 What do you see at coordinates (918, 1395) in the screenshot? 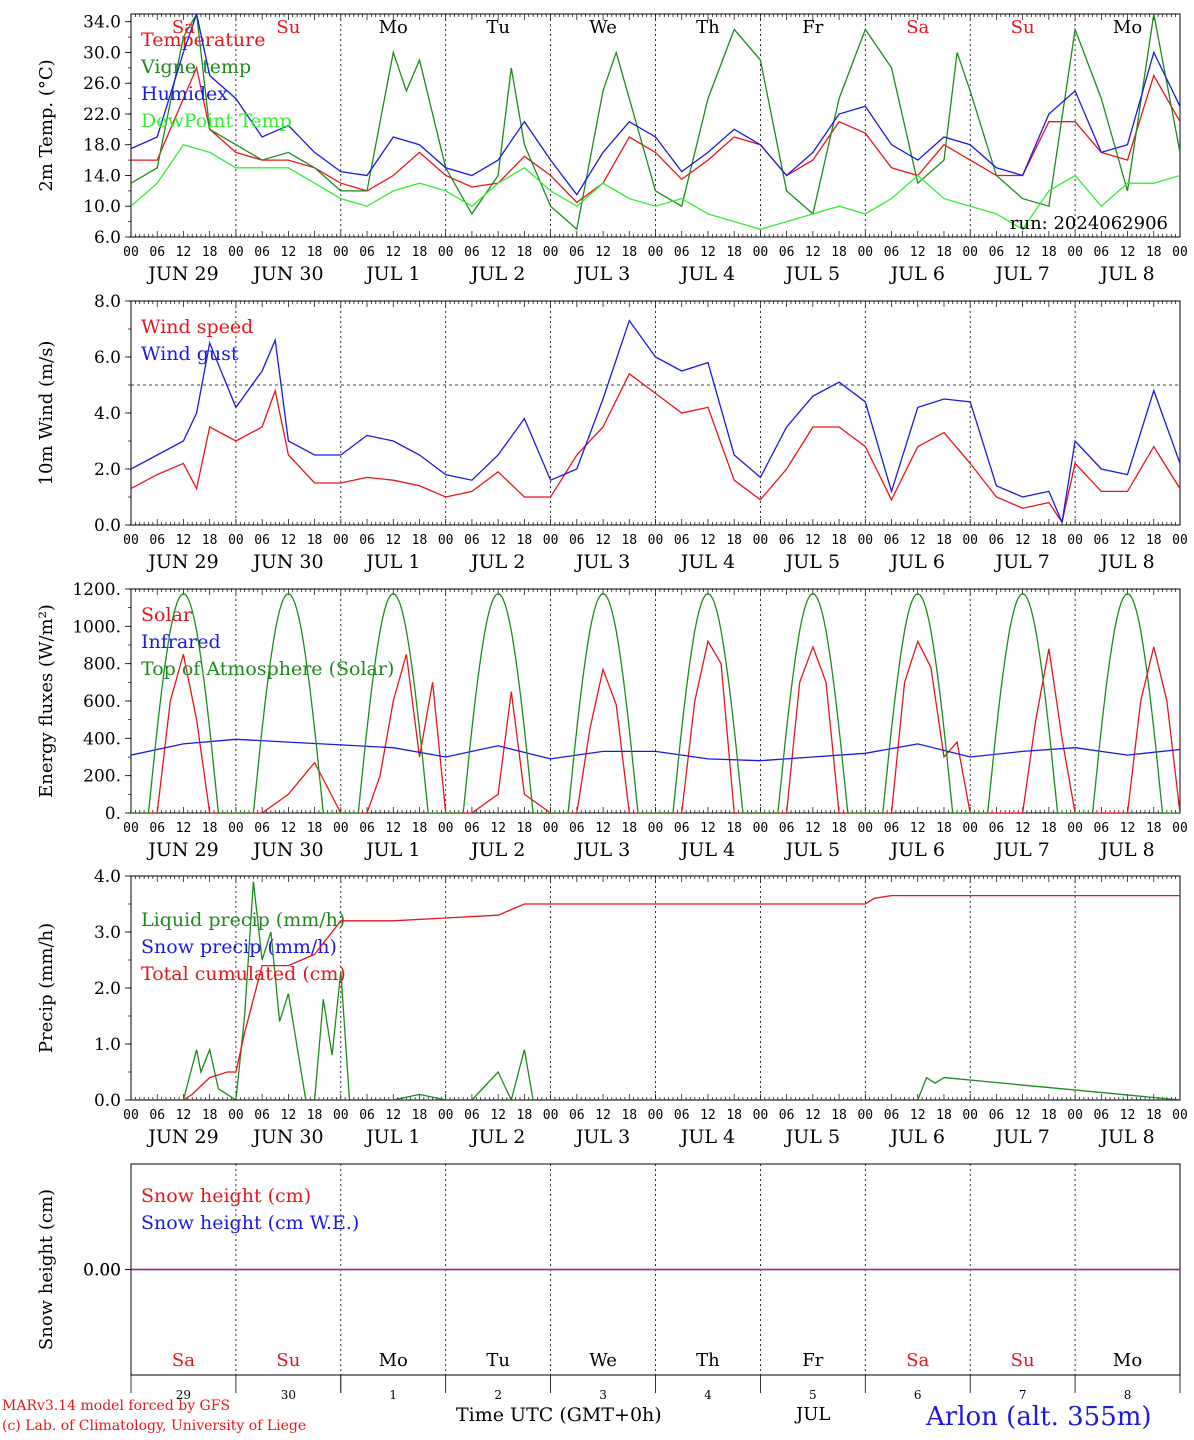
I see `day-number-label: 6` at bounding box center [918, 1395].